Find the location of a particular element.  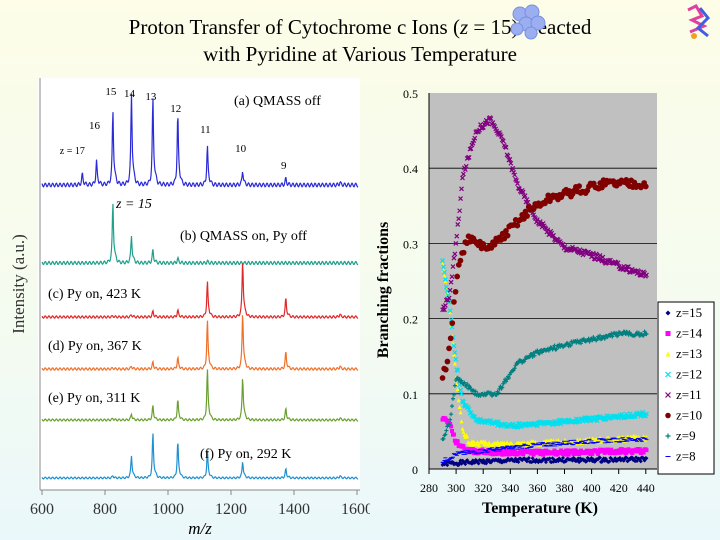

y-axis-label: Branching fractions is located at coordinates (383, 290).